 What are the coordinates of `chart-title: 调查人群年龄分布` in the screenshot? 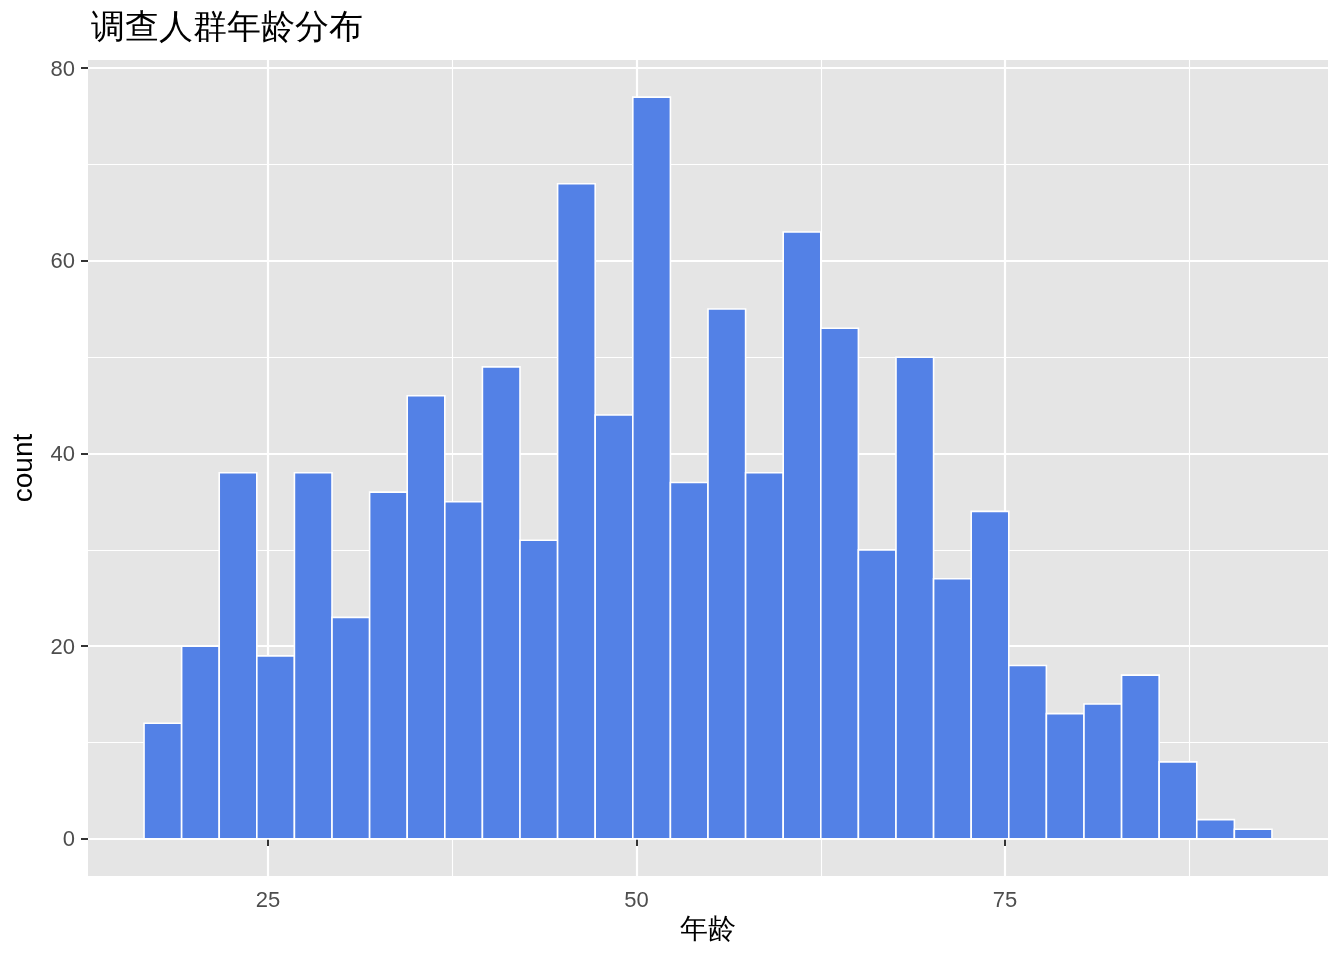 It's located at (227, 26).